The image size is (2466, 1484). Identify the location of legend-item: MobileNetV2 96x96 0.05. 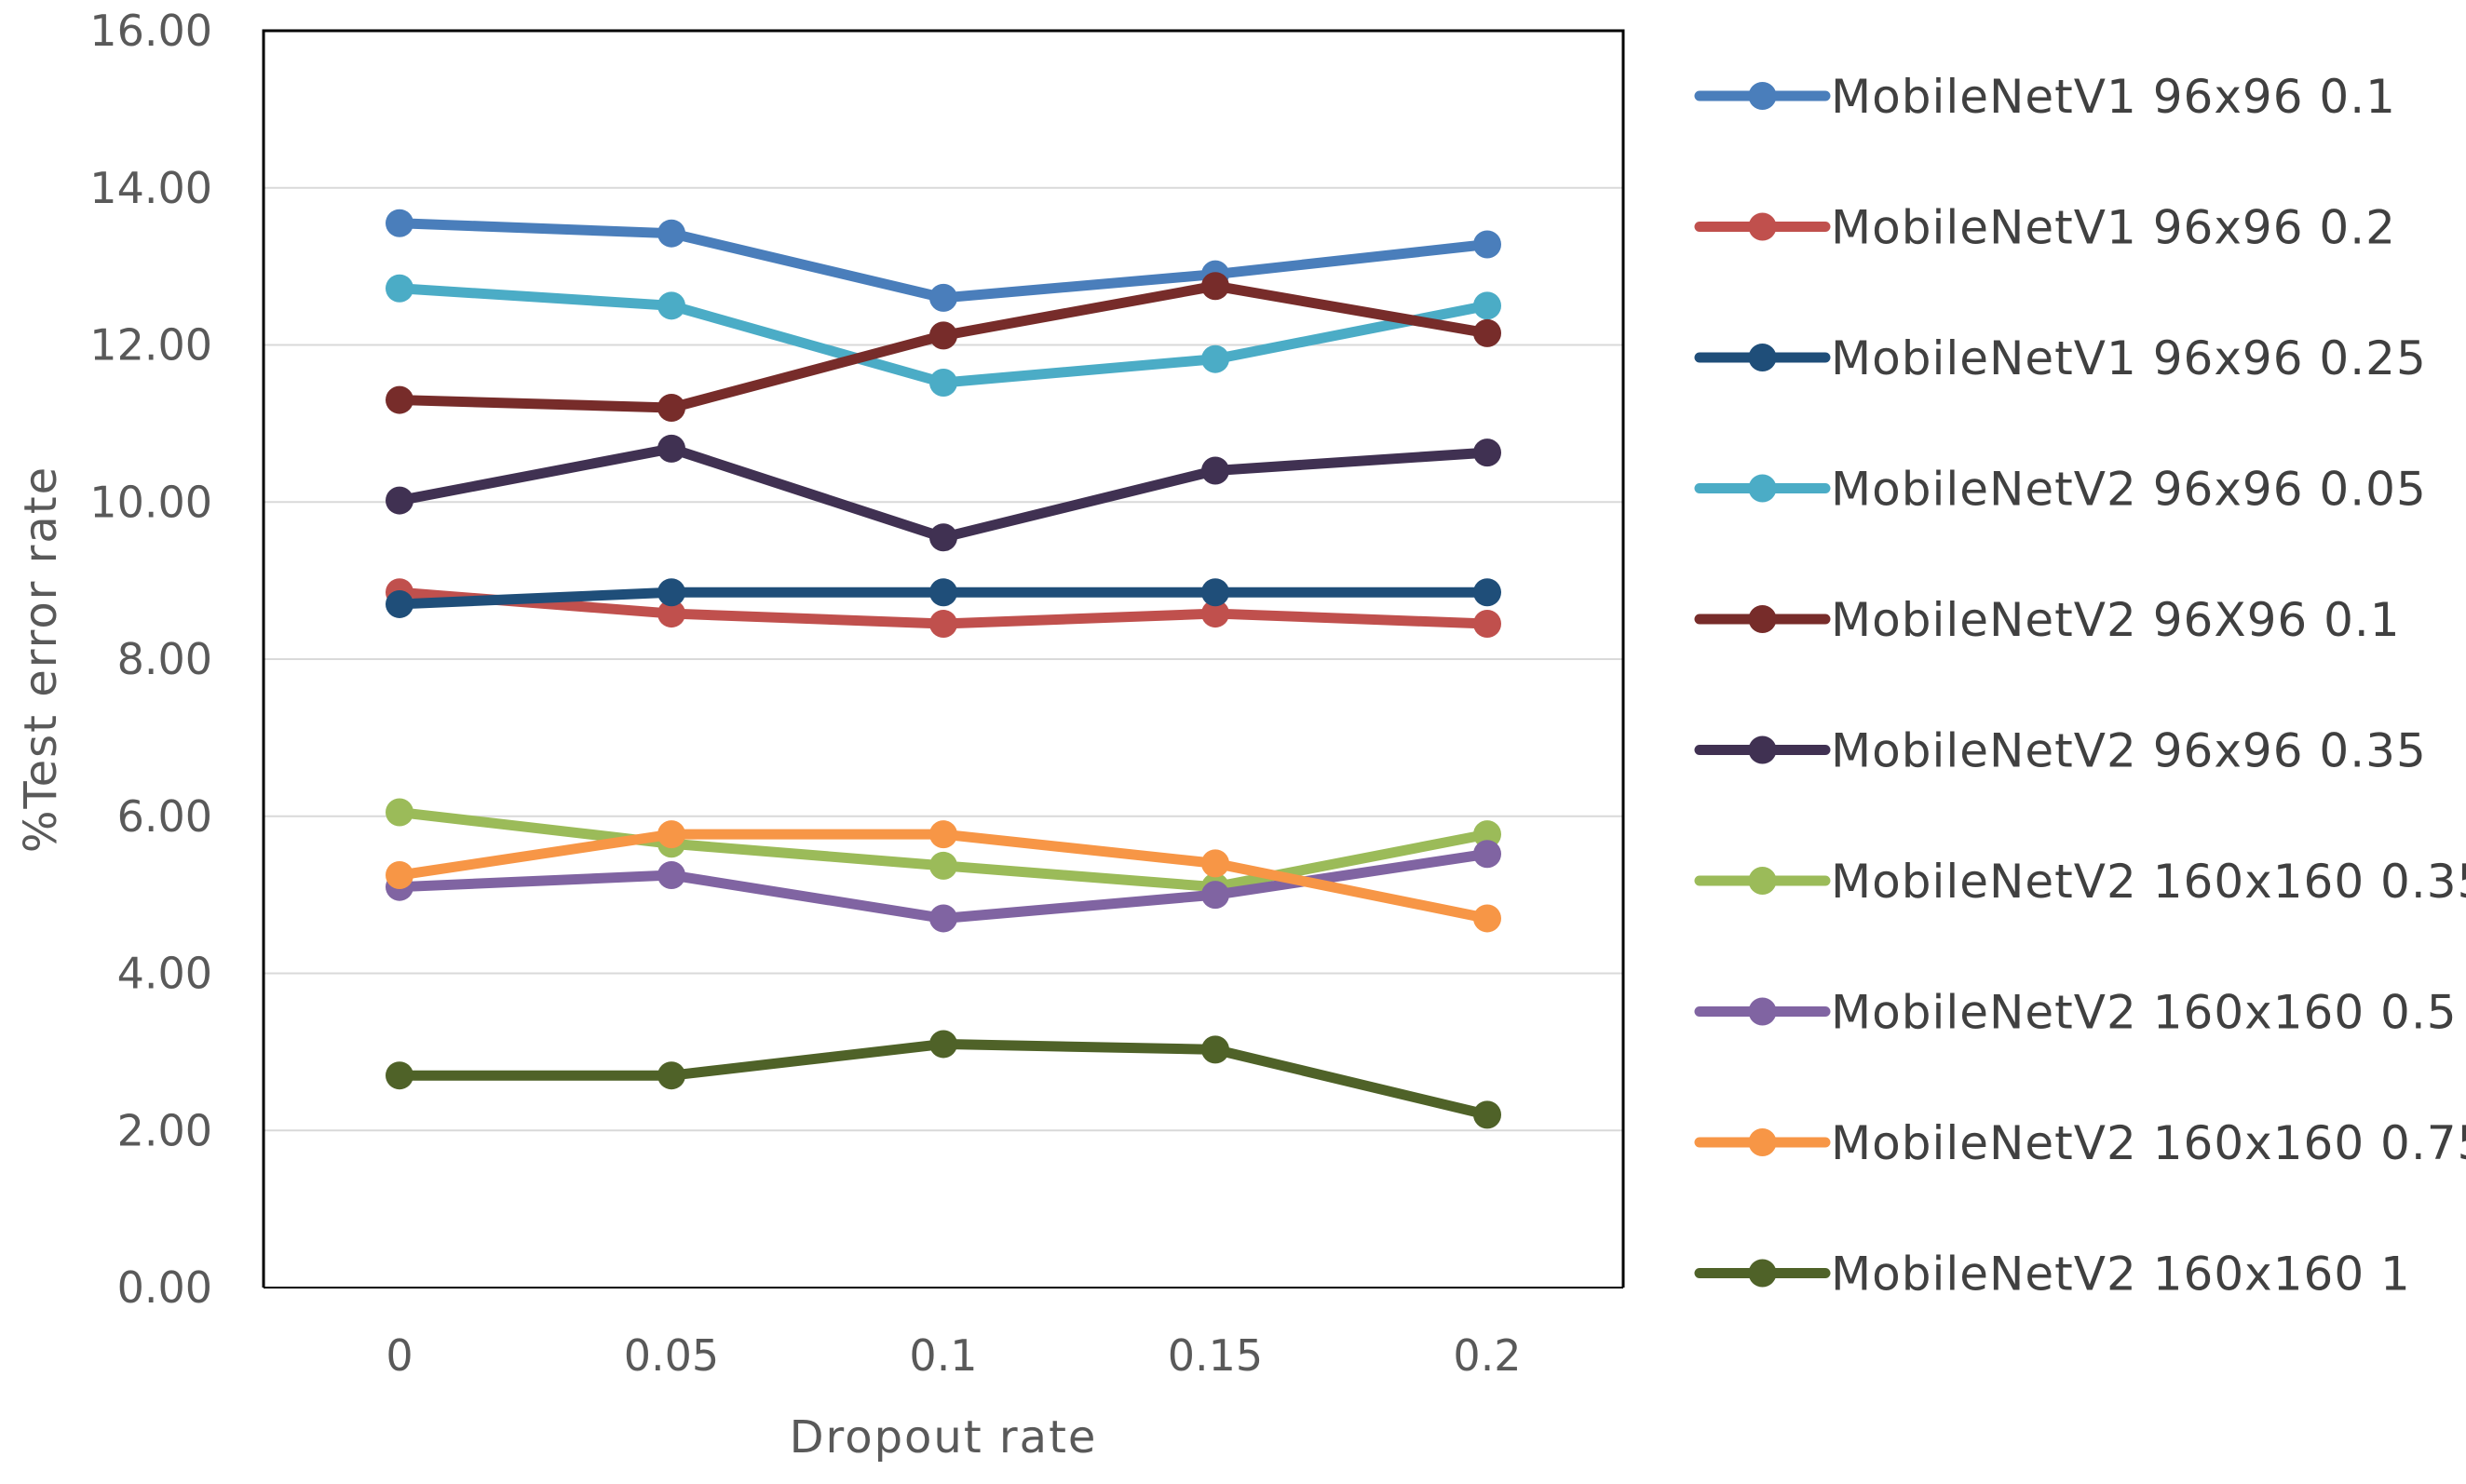
(2060, 490).